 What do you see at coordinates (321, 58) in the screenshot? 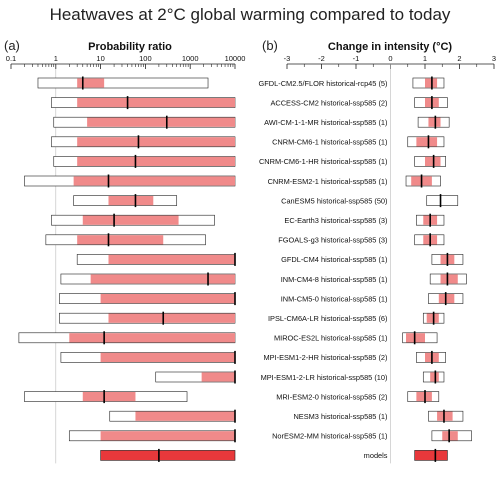
I see `intensity-tick-label: -2` at bounding box center [321, 58].